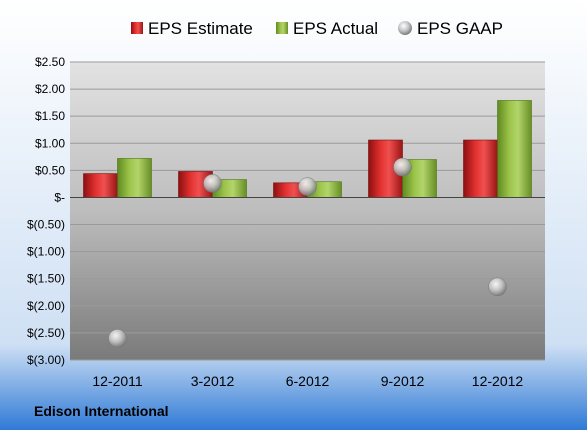 The image size is (587, 430). I want to click on y-tick-label: $-, so click(59, 197).